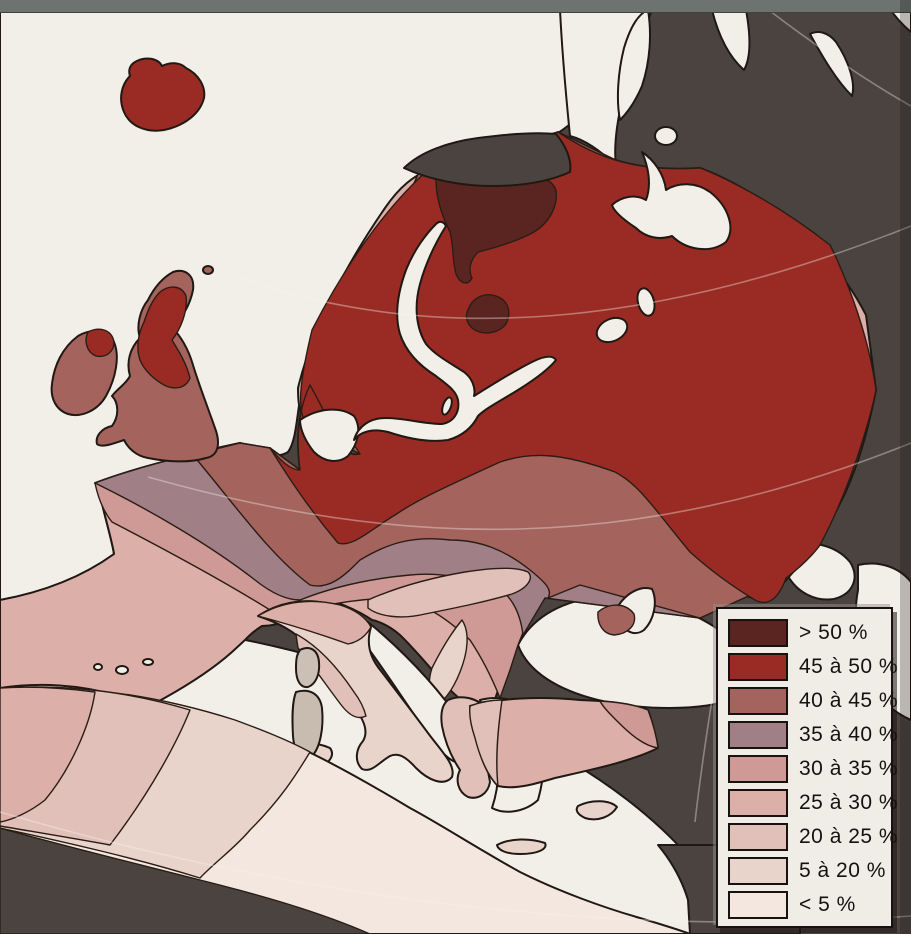 This screenshot has height=934, width=911. Describe the element at coordinates (849, 700) in the screenshot. I see `legend-label-40-45: 40 à 45 %` at that location.